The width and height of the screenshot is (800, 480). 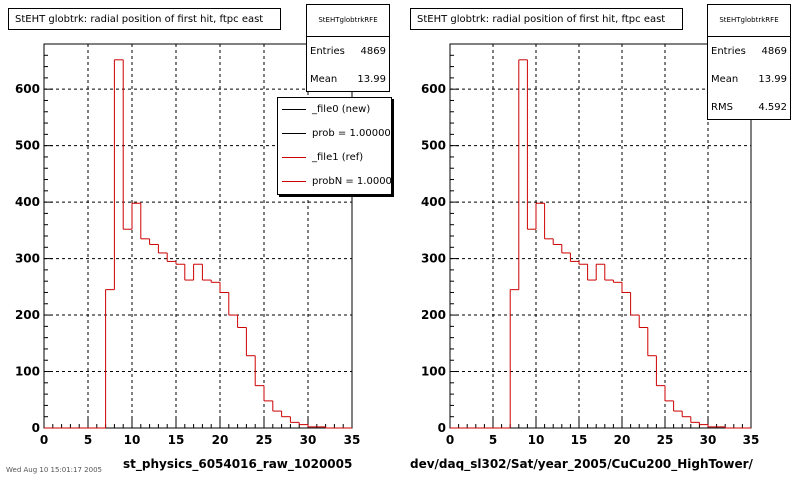 What do you see at coordinates (749, 21) in the screenshot?
I see `right-stats-name: StEHTglobtrkRFE` at bounding box center [749, 21].